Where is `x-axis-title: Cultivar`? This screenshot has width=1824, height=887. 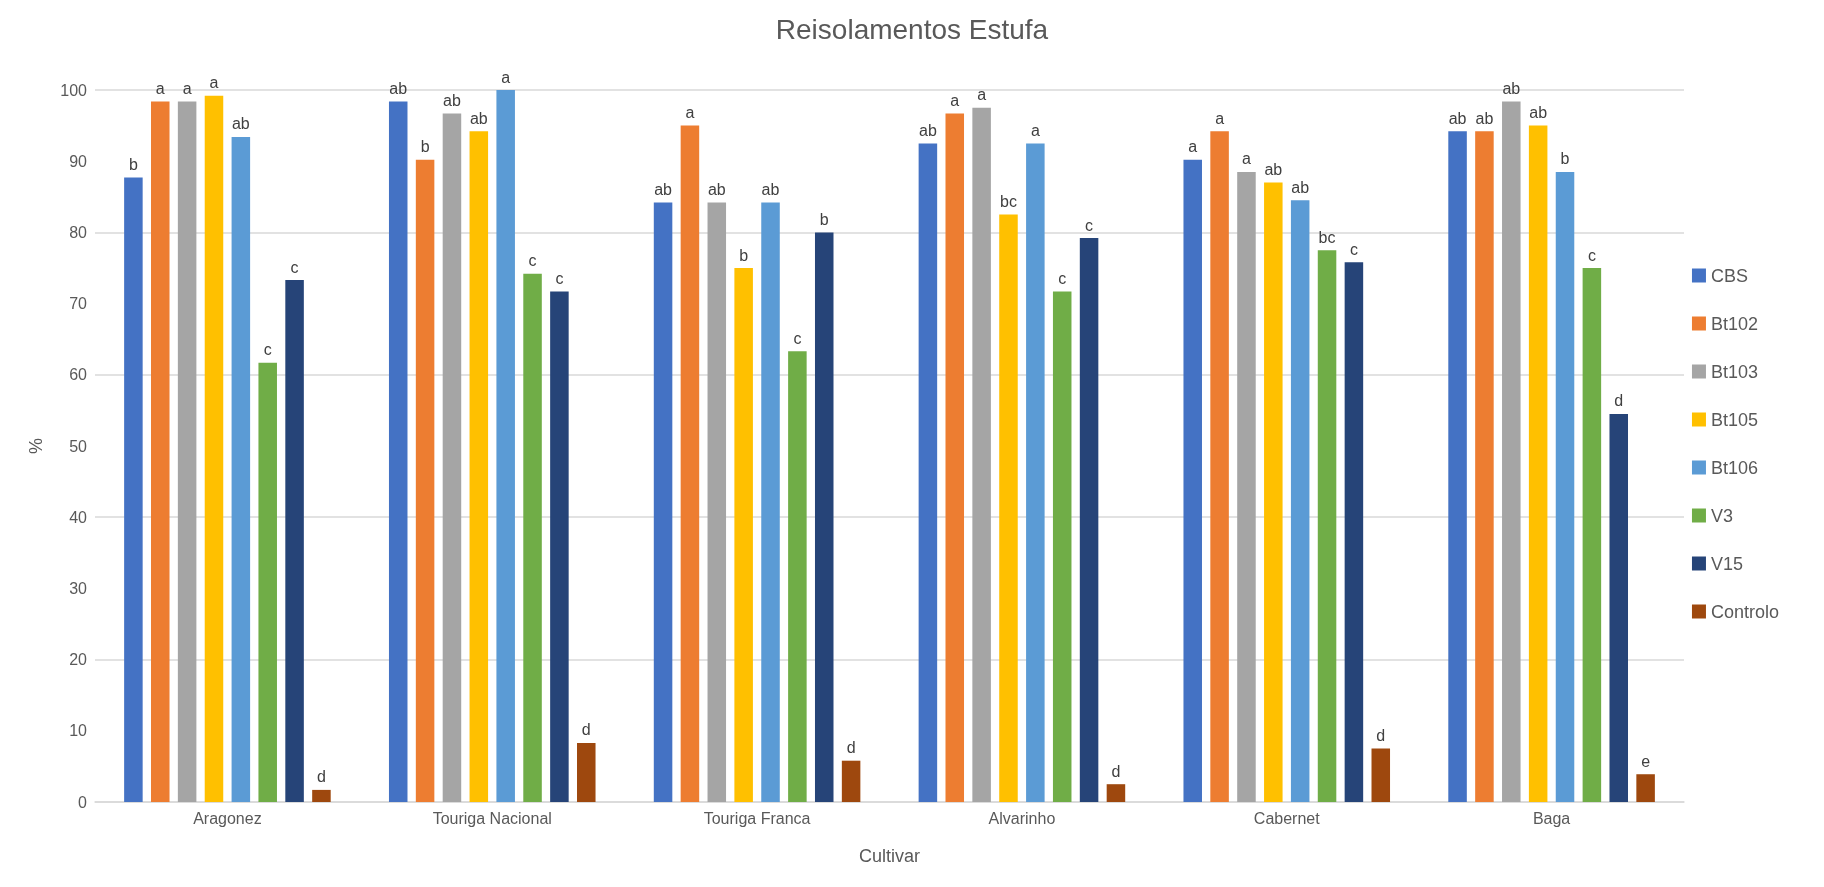 x-axis-title: Cultivar is located at coordinates (889, 856).